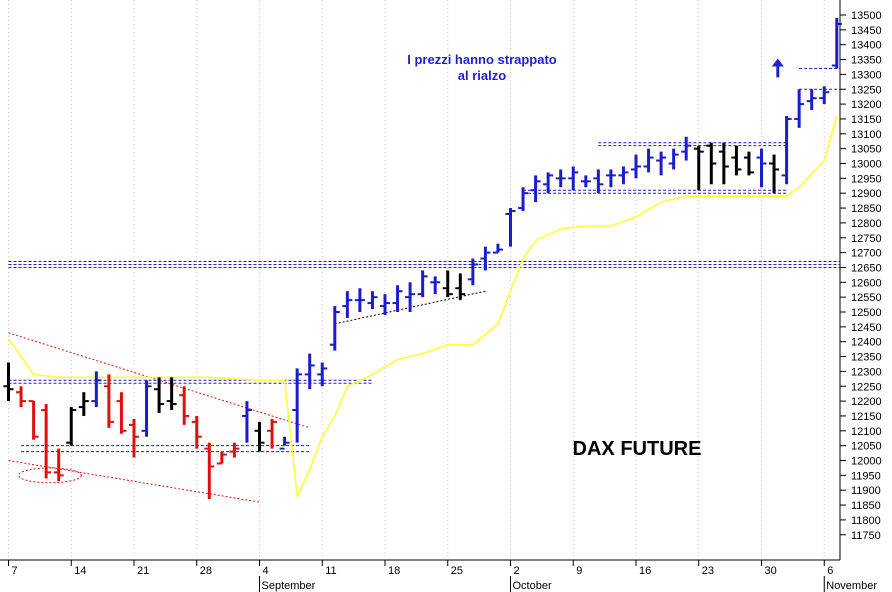  What do you see at coordinates (80, 571) in the screenshot?
I see `x-tick-label: 14` at bounding box center [80, 571].